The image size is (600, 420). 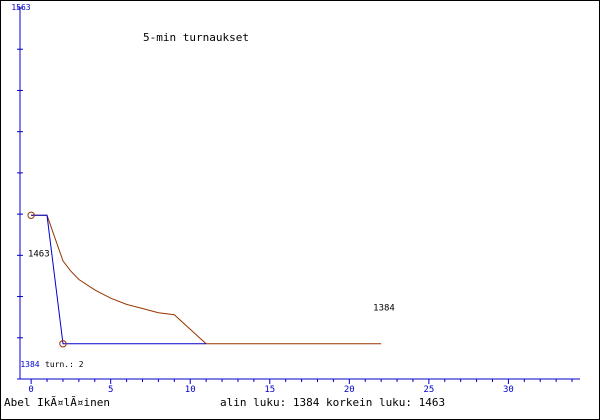 What do you see at coordinates (269, 390) in the screenshot?
I see `x-tick-label: 15` at bounding box center [269, 390].